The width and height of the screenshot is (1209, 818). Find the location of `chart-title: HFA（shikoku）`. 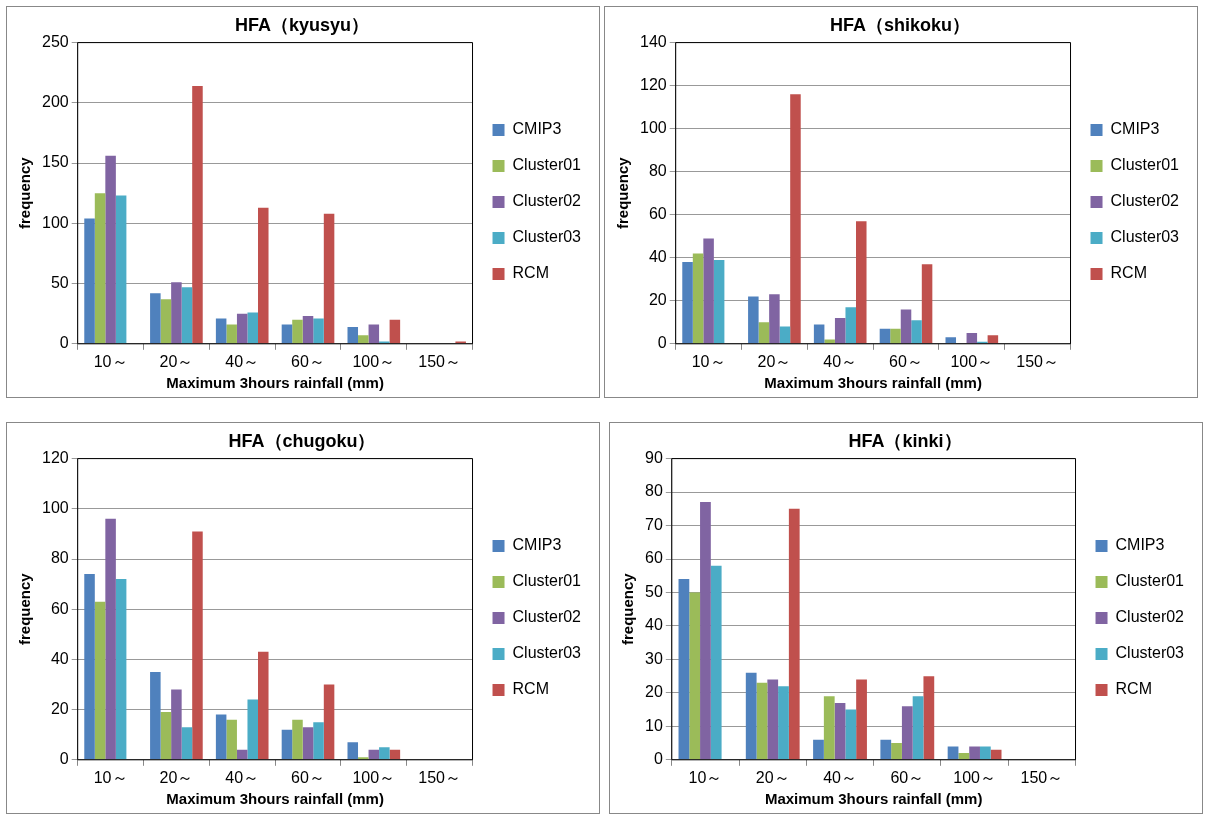

chart-title: HFA（shikoku） is located at coordinates (900, 24).